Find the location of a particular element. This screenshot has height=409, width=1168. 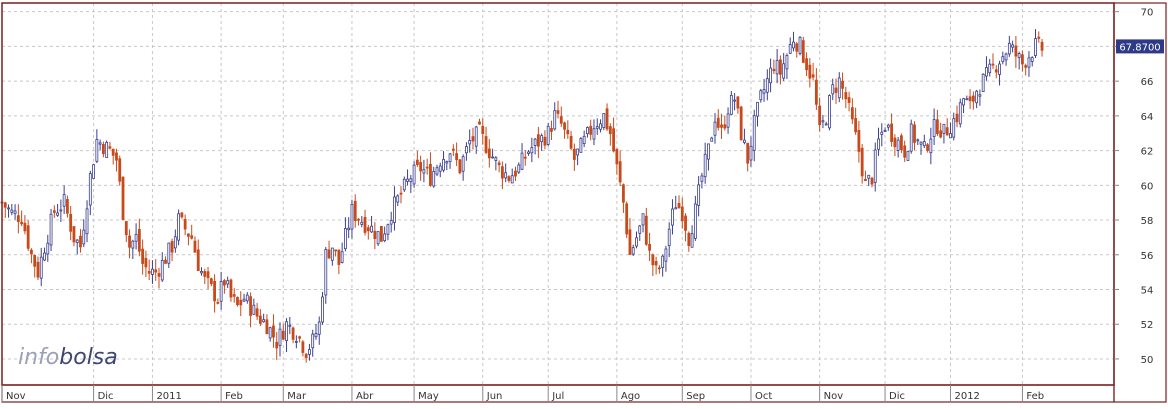

last-price-tag-bg is located at coordinates (1140, 46).